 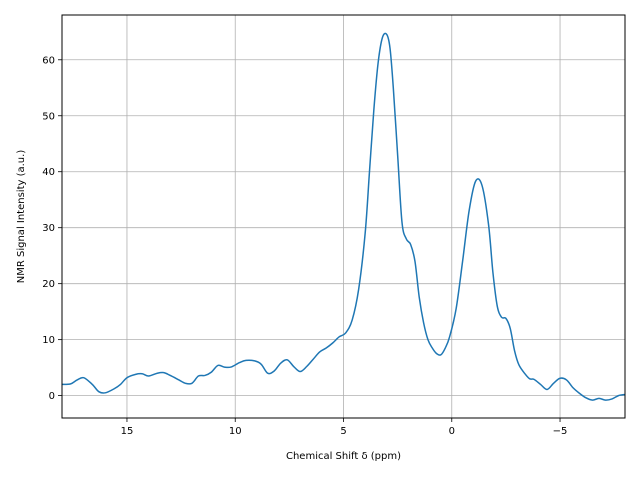 I want to click on y-tick-label: 30, so click(x=48, y=228).